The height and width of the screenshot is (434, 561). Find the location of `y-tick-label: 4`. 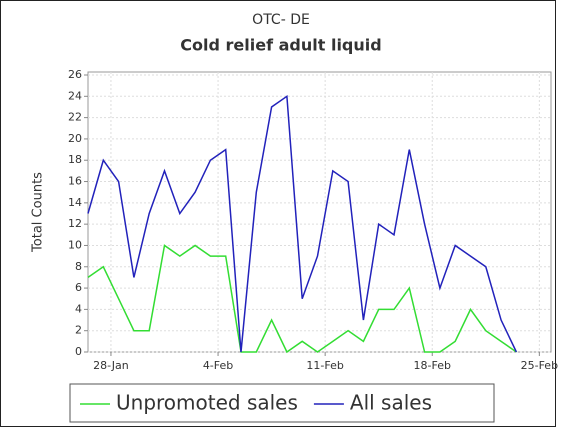

y-tick-label: 4 is located at coordinates (78, 308).